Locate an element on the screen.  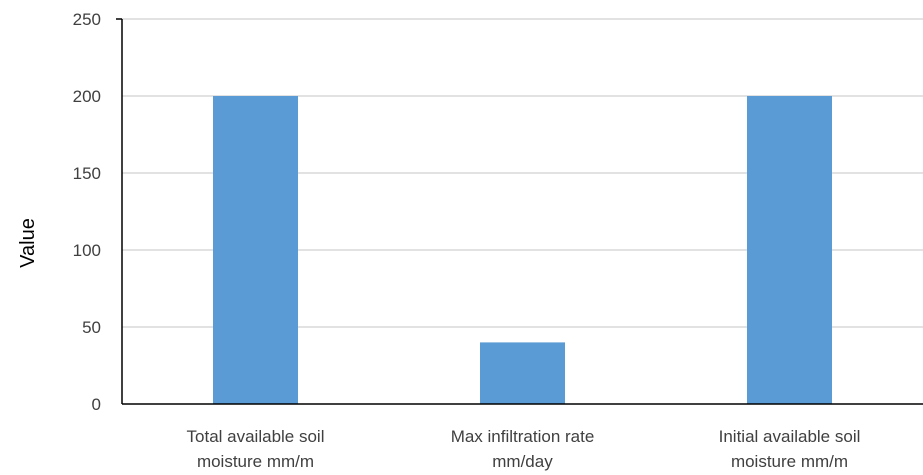
x-tick-label: Initial available soil moisture mm/m is located at coordinates (790, 449).